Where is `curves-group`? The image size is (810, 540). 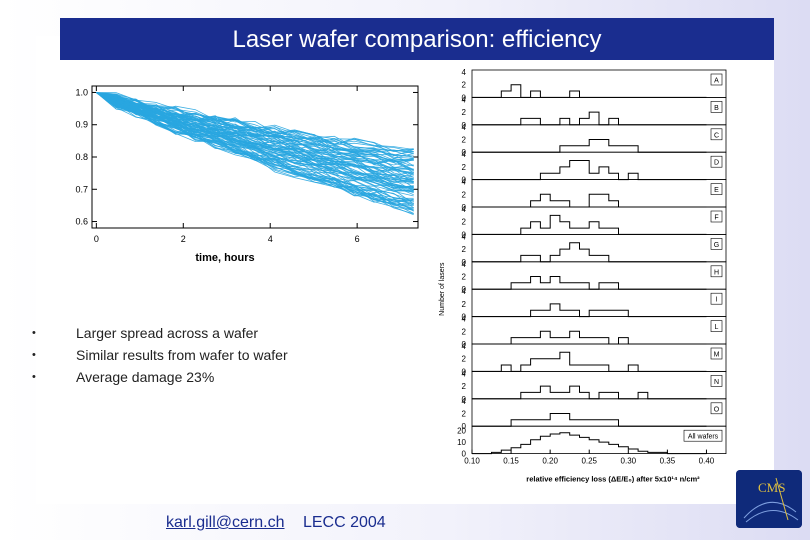
curves-group is located at coordinates (255, 154).